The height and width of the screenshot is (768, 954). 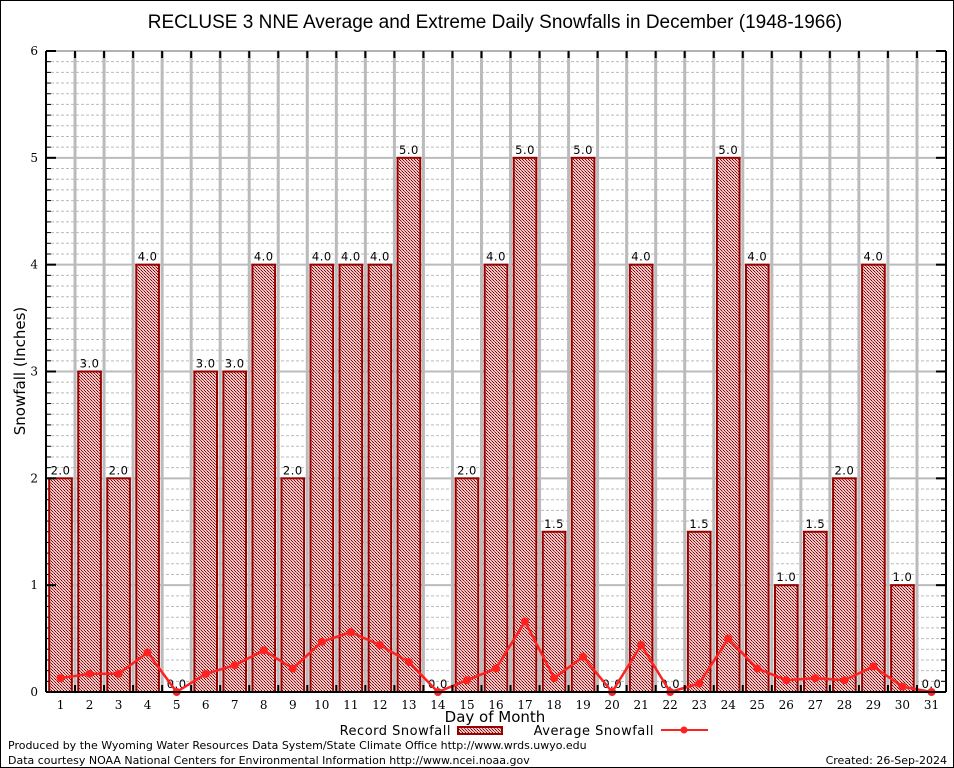 I want to click on y-tick-labels: 0 1 2 3 4 5 6, so click(x=34, y=371).